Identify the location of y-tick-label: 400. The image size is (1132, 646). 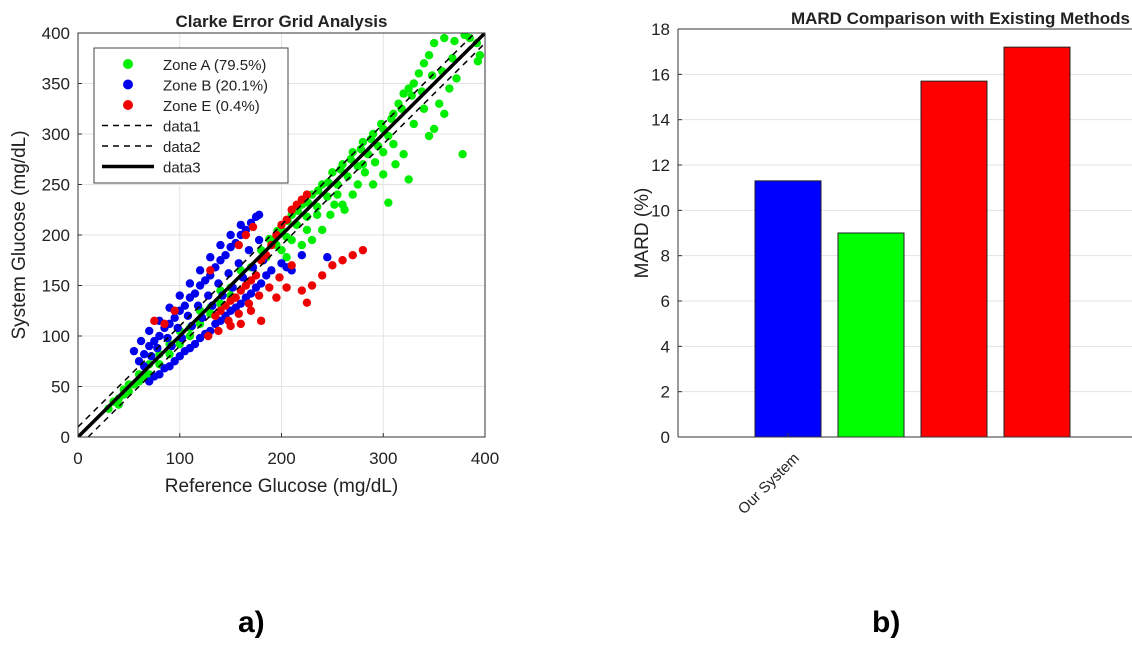
(56, 33).